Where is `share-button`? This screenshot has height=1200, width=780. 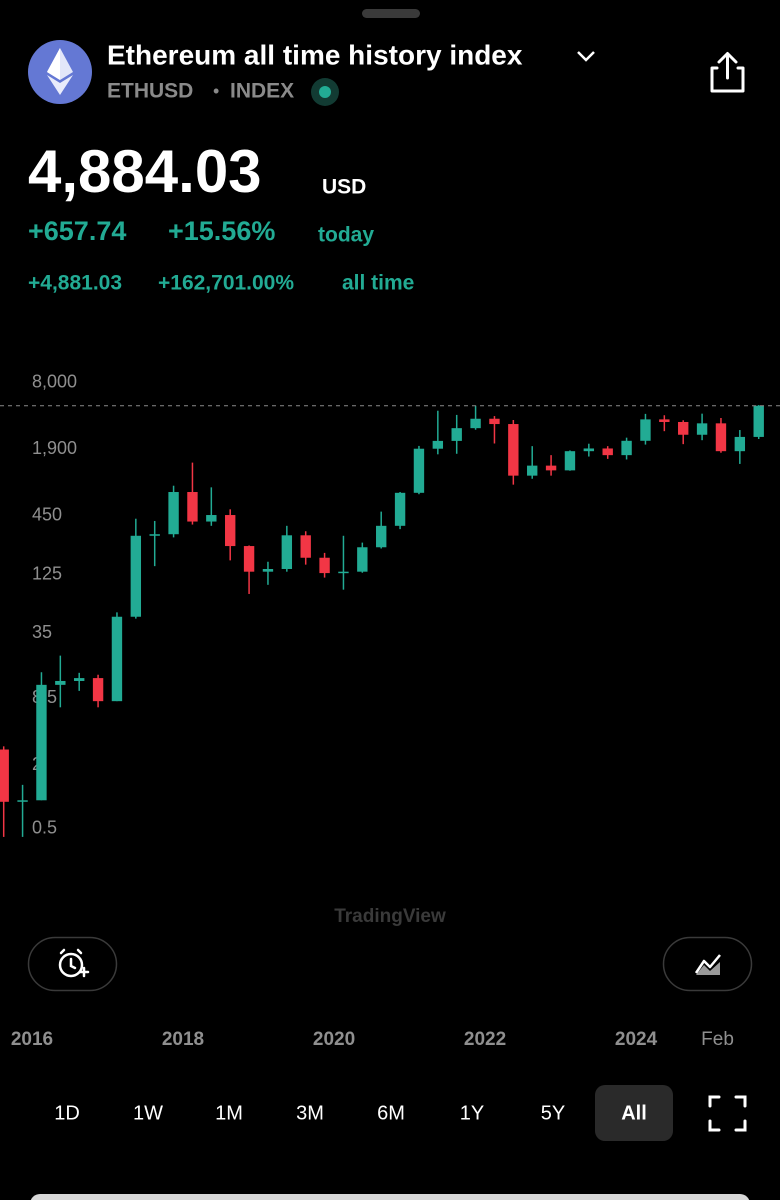 share-button is located at coordinates (727, 72).